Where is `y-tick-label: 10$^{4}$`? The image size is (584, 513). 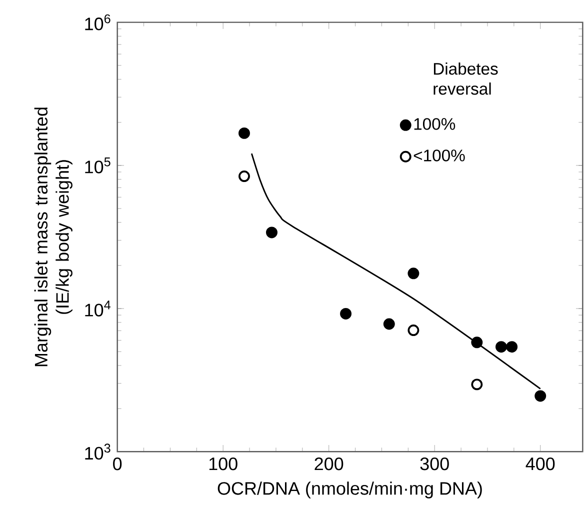
y-tick-label: 10$^{4}$ is located at coordinates (97, 308).